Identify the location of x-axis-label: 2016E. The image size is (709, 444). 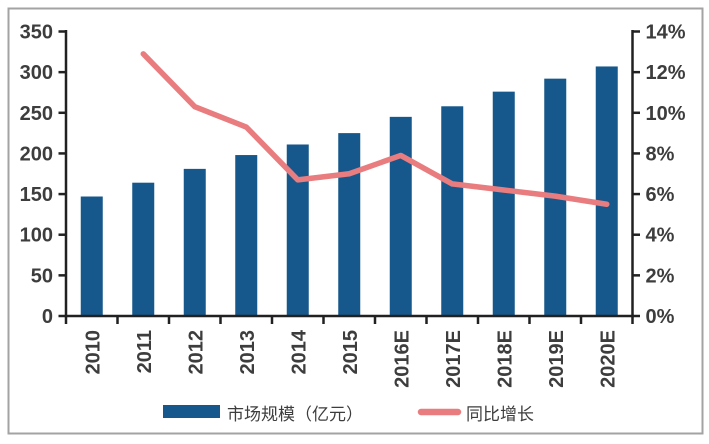
(402, 359).